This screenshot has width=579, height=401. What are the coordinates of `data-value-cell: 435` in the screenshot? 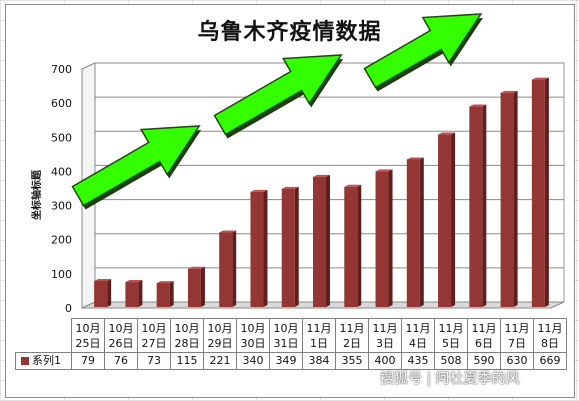 It's located at (418, 361).